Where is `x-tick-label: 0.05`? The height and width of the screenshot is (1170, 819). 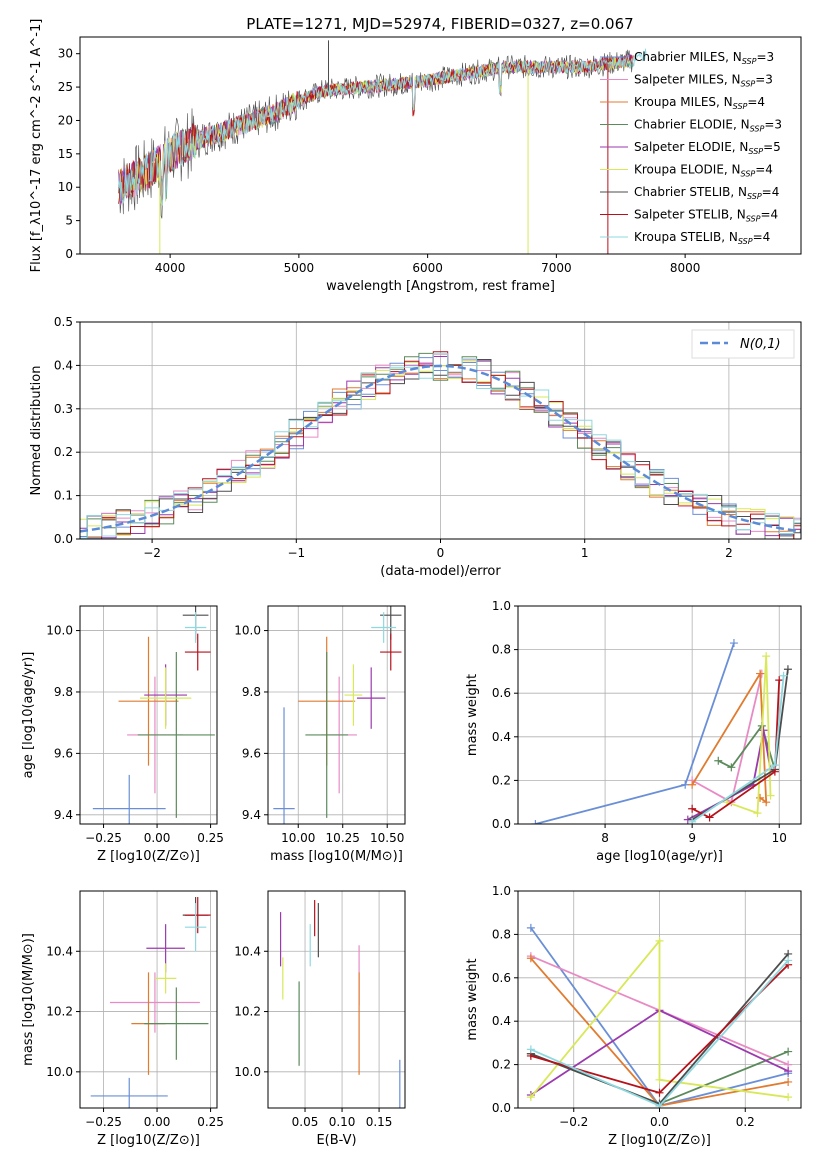
x-tick-label: 0.05 is located at coordinates (305, 1122).